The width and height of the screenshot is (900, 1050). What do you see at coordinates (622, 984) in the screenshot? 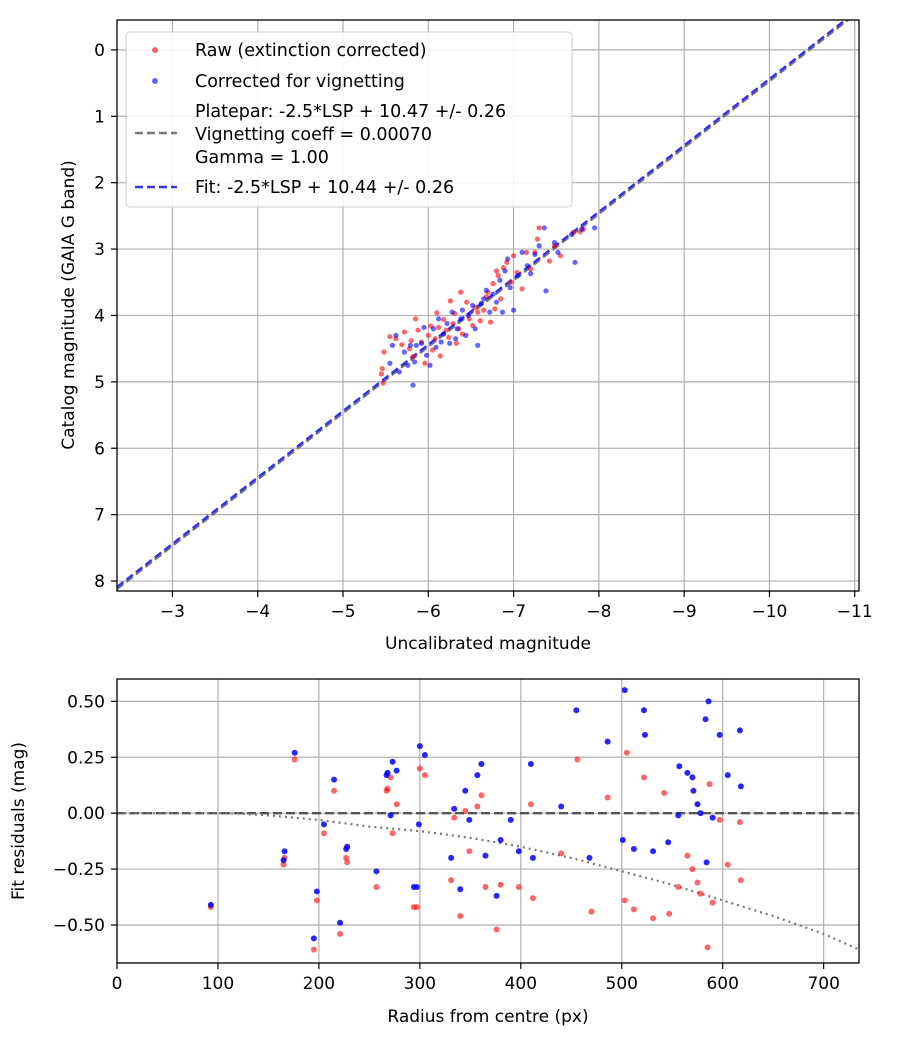
I see `x-tick-label: 500` at bounding box center [622, 984].